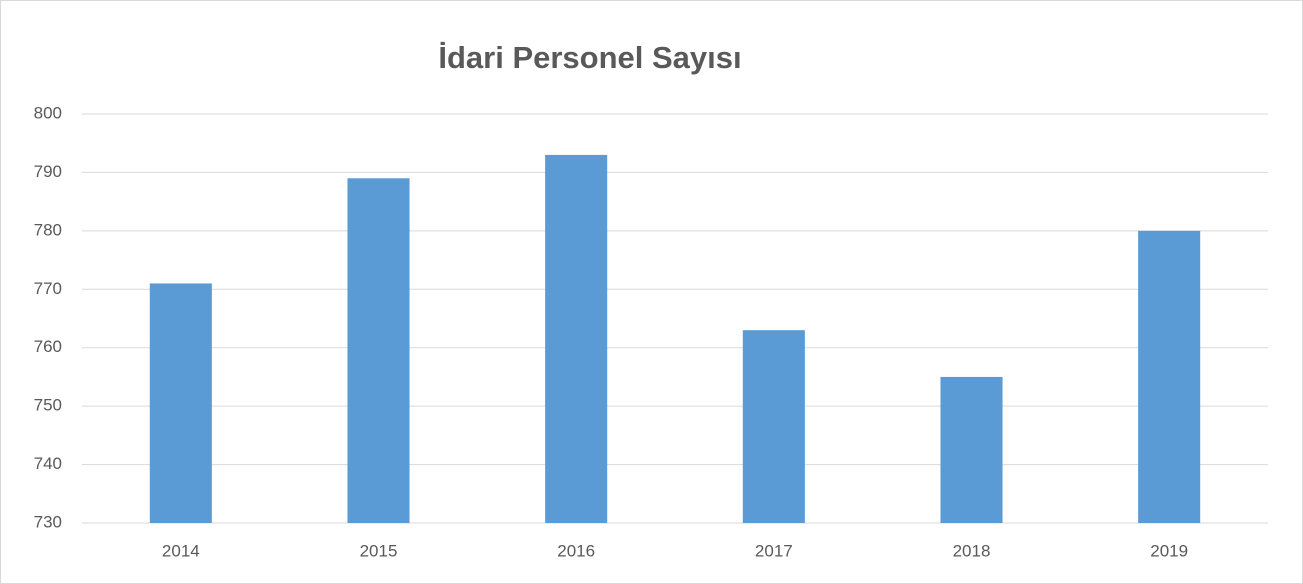 The width and height of the screenshot is (1303, 584). Describe the element at coordinates (48, 288) in the screenshot. I see `y-tick-label: 770` at that location.